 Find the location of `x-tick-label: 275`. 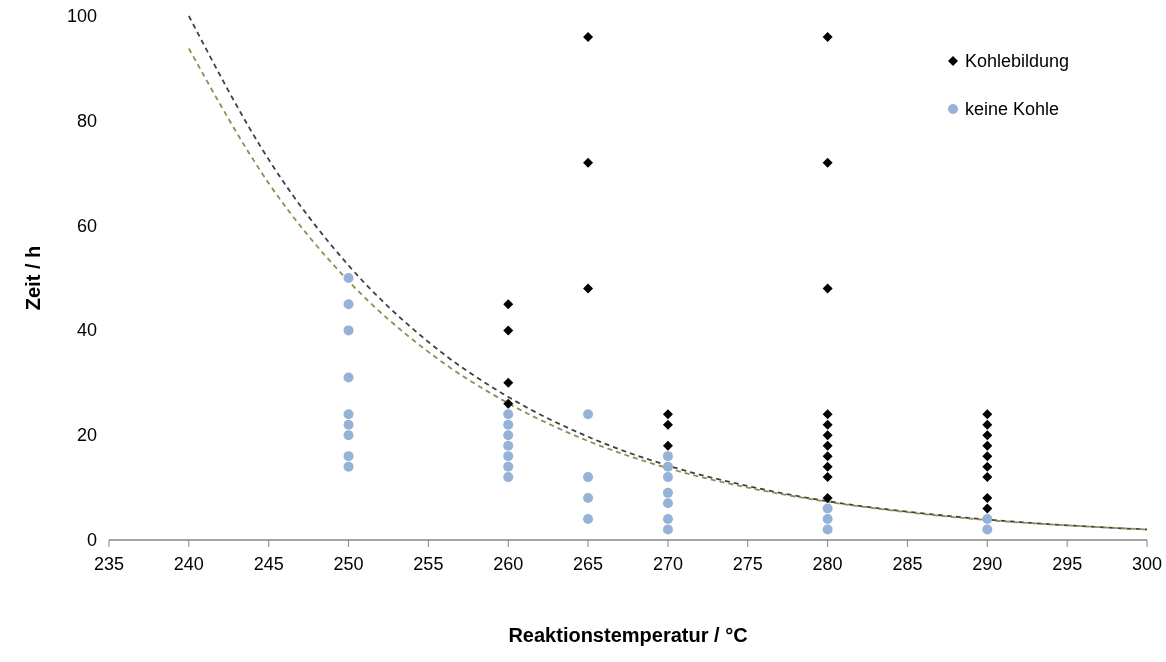

x-tick-label: 275 is located at coordinates (747, 564).